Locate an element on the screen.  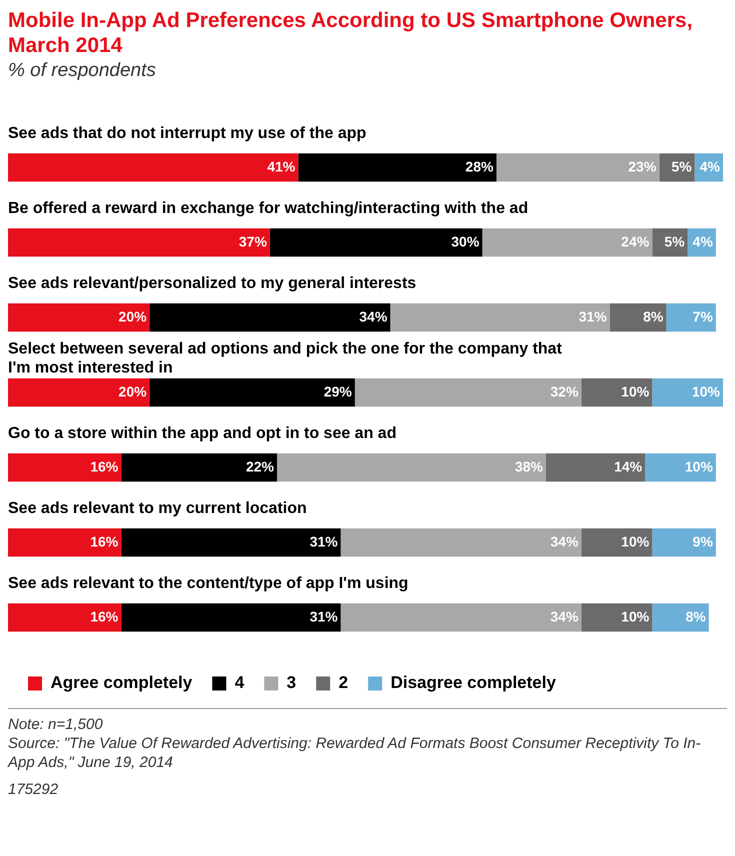
y-tick-label: See ads relevant to the content/type of app I'm using is located at coordinates (208, 583).